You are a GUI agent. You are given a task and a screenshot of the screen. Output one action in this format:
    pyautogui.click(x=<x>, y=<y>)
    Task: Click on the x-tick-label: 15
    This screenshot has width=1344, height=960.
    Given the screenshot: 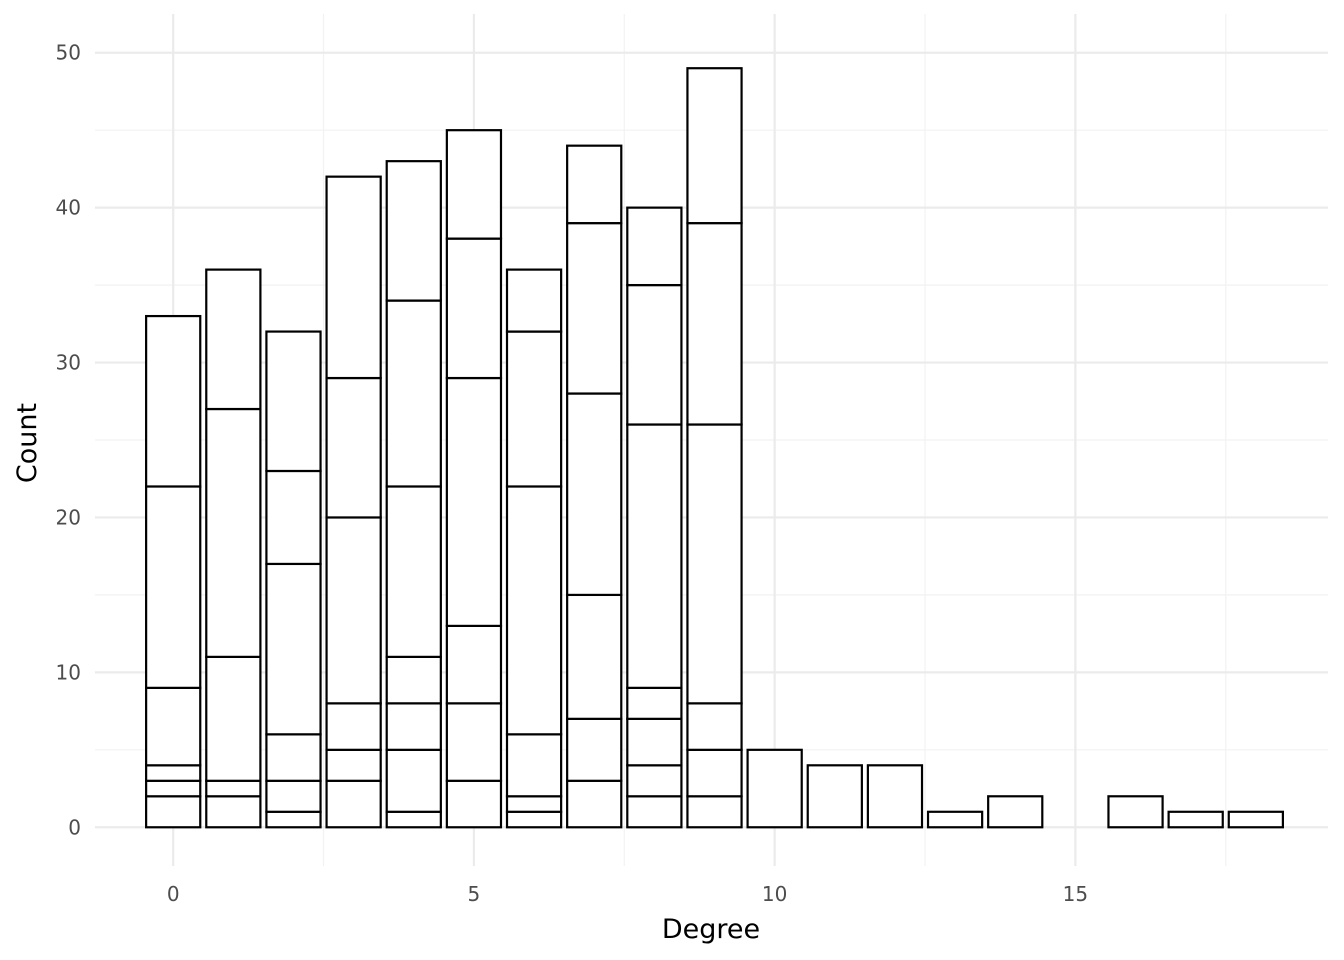 What is the action you would take?
    pyautogui.click(x=1075, y=894)
    